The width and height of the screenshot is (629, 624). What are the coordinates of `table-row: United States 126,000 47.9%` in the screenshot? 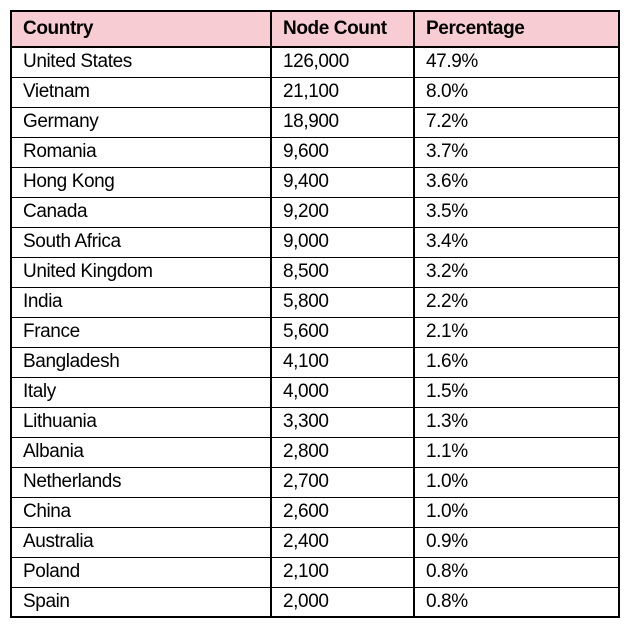 It's located at (315, 62).